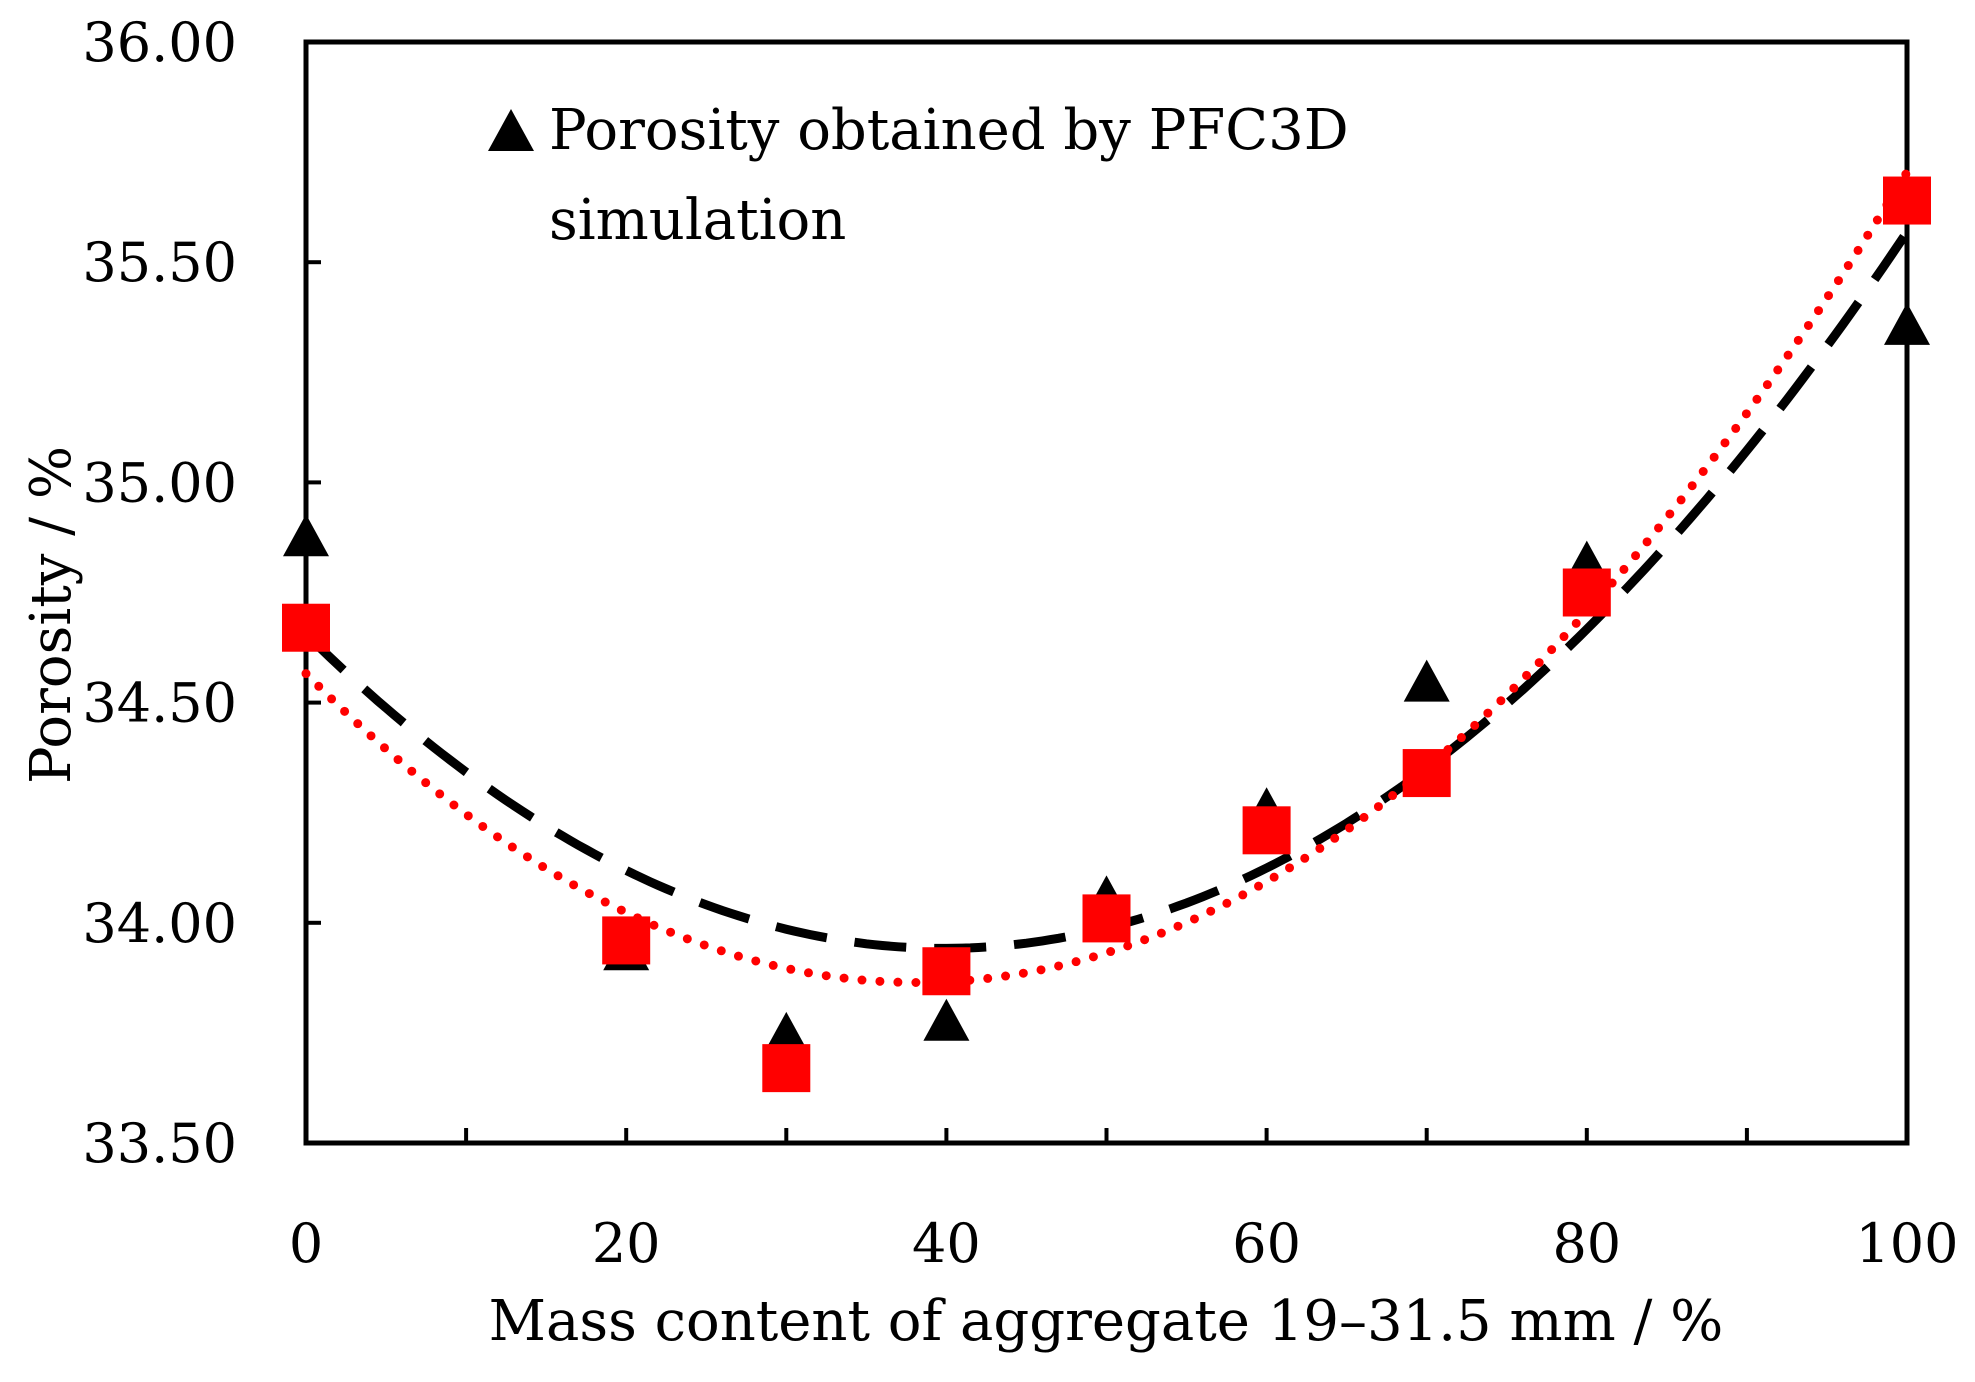 The image size is (1975, 1382). Describe the element at coordinates (626, 1243) in the screenshot. I see `x-tick-label: 20` at that location.